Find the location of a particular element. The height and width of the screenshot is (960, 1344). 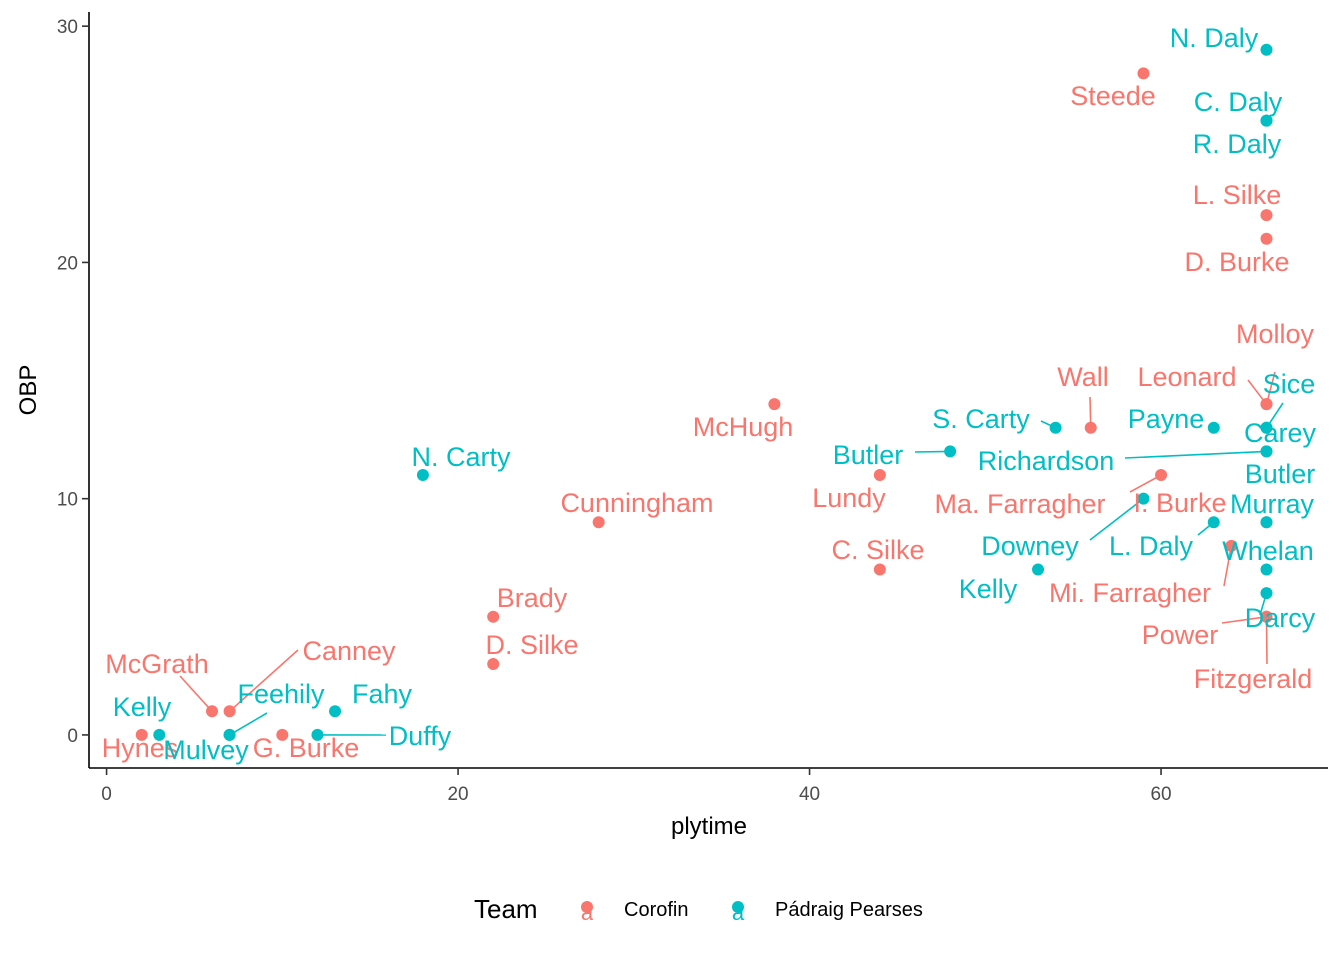

x-axis-title: plytime is located at coordinates (709, 826).